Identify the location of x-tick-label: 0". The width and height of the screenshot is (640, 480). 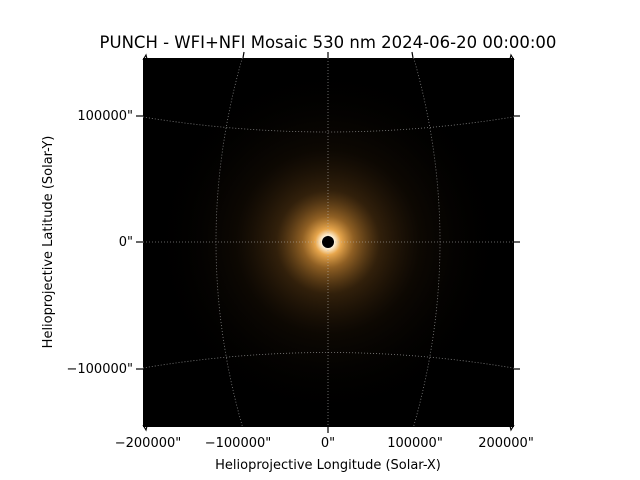
(328, 443).